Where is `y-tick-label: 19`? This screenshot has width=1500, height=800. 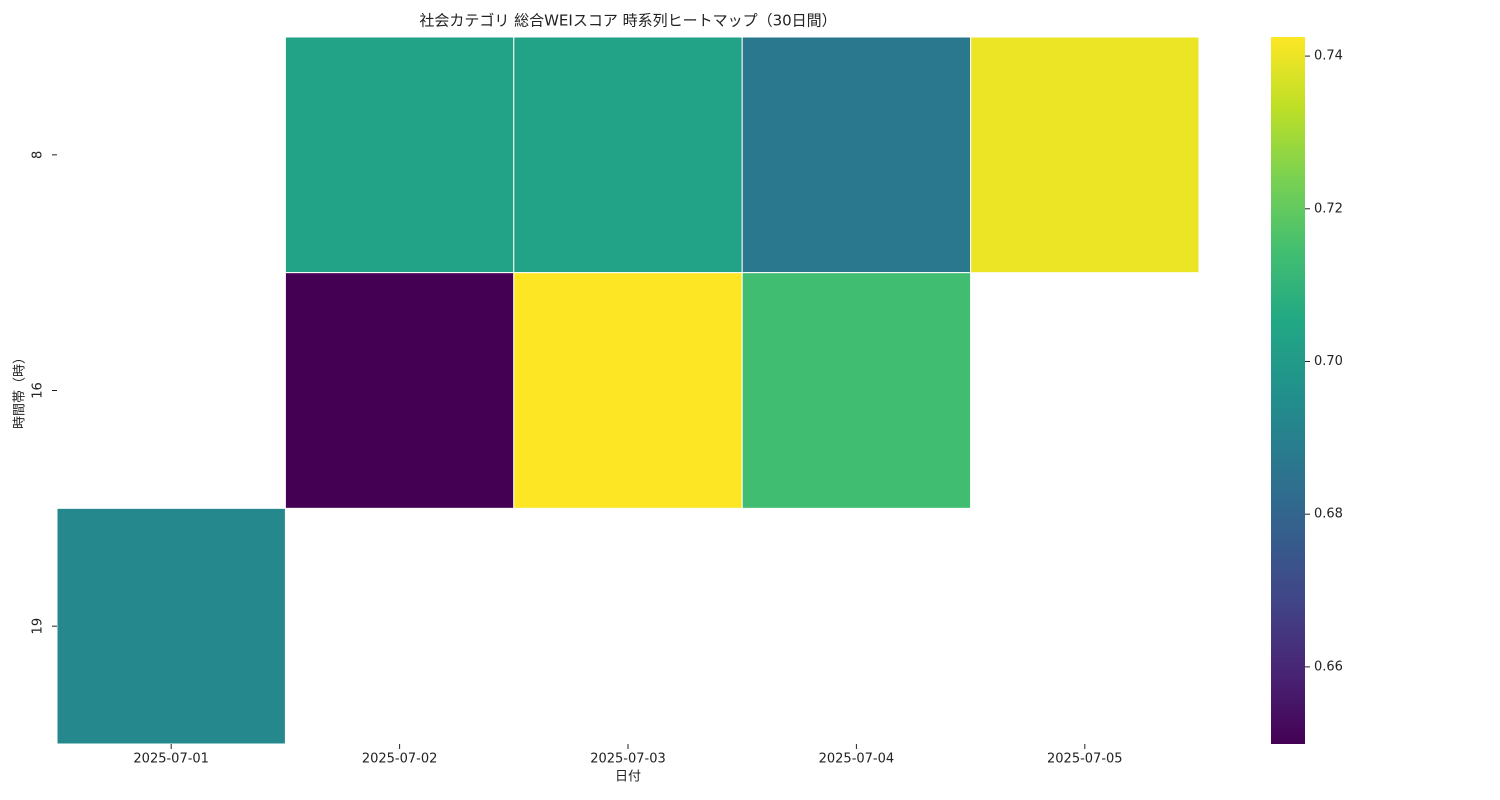
y-tick-label: 19 is located at coordinates (38, 626).